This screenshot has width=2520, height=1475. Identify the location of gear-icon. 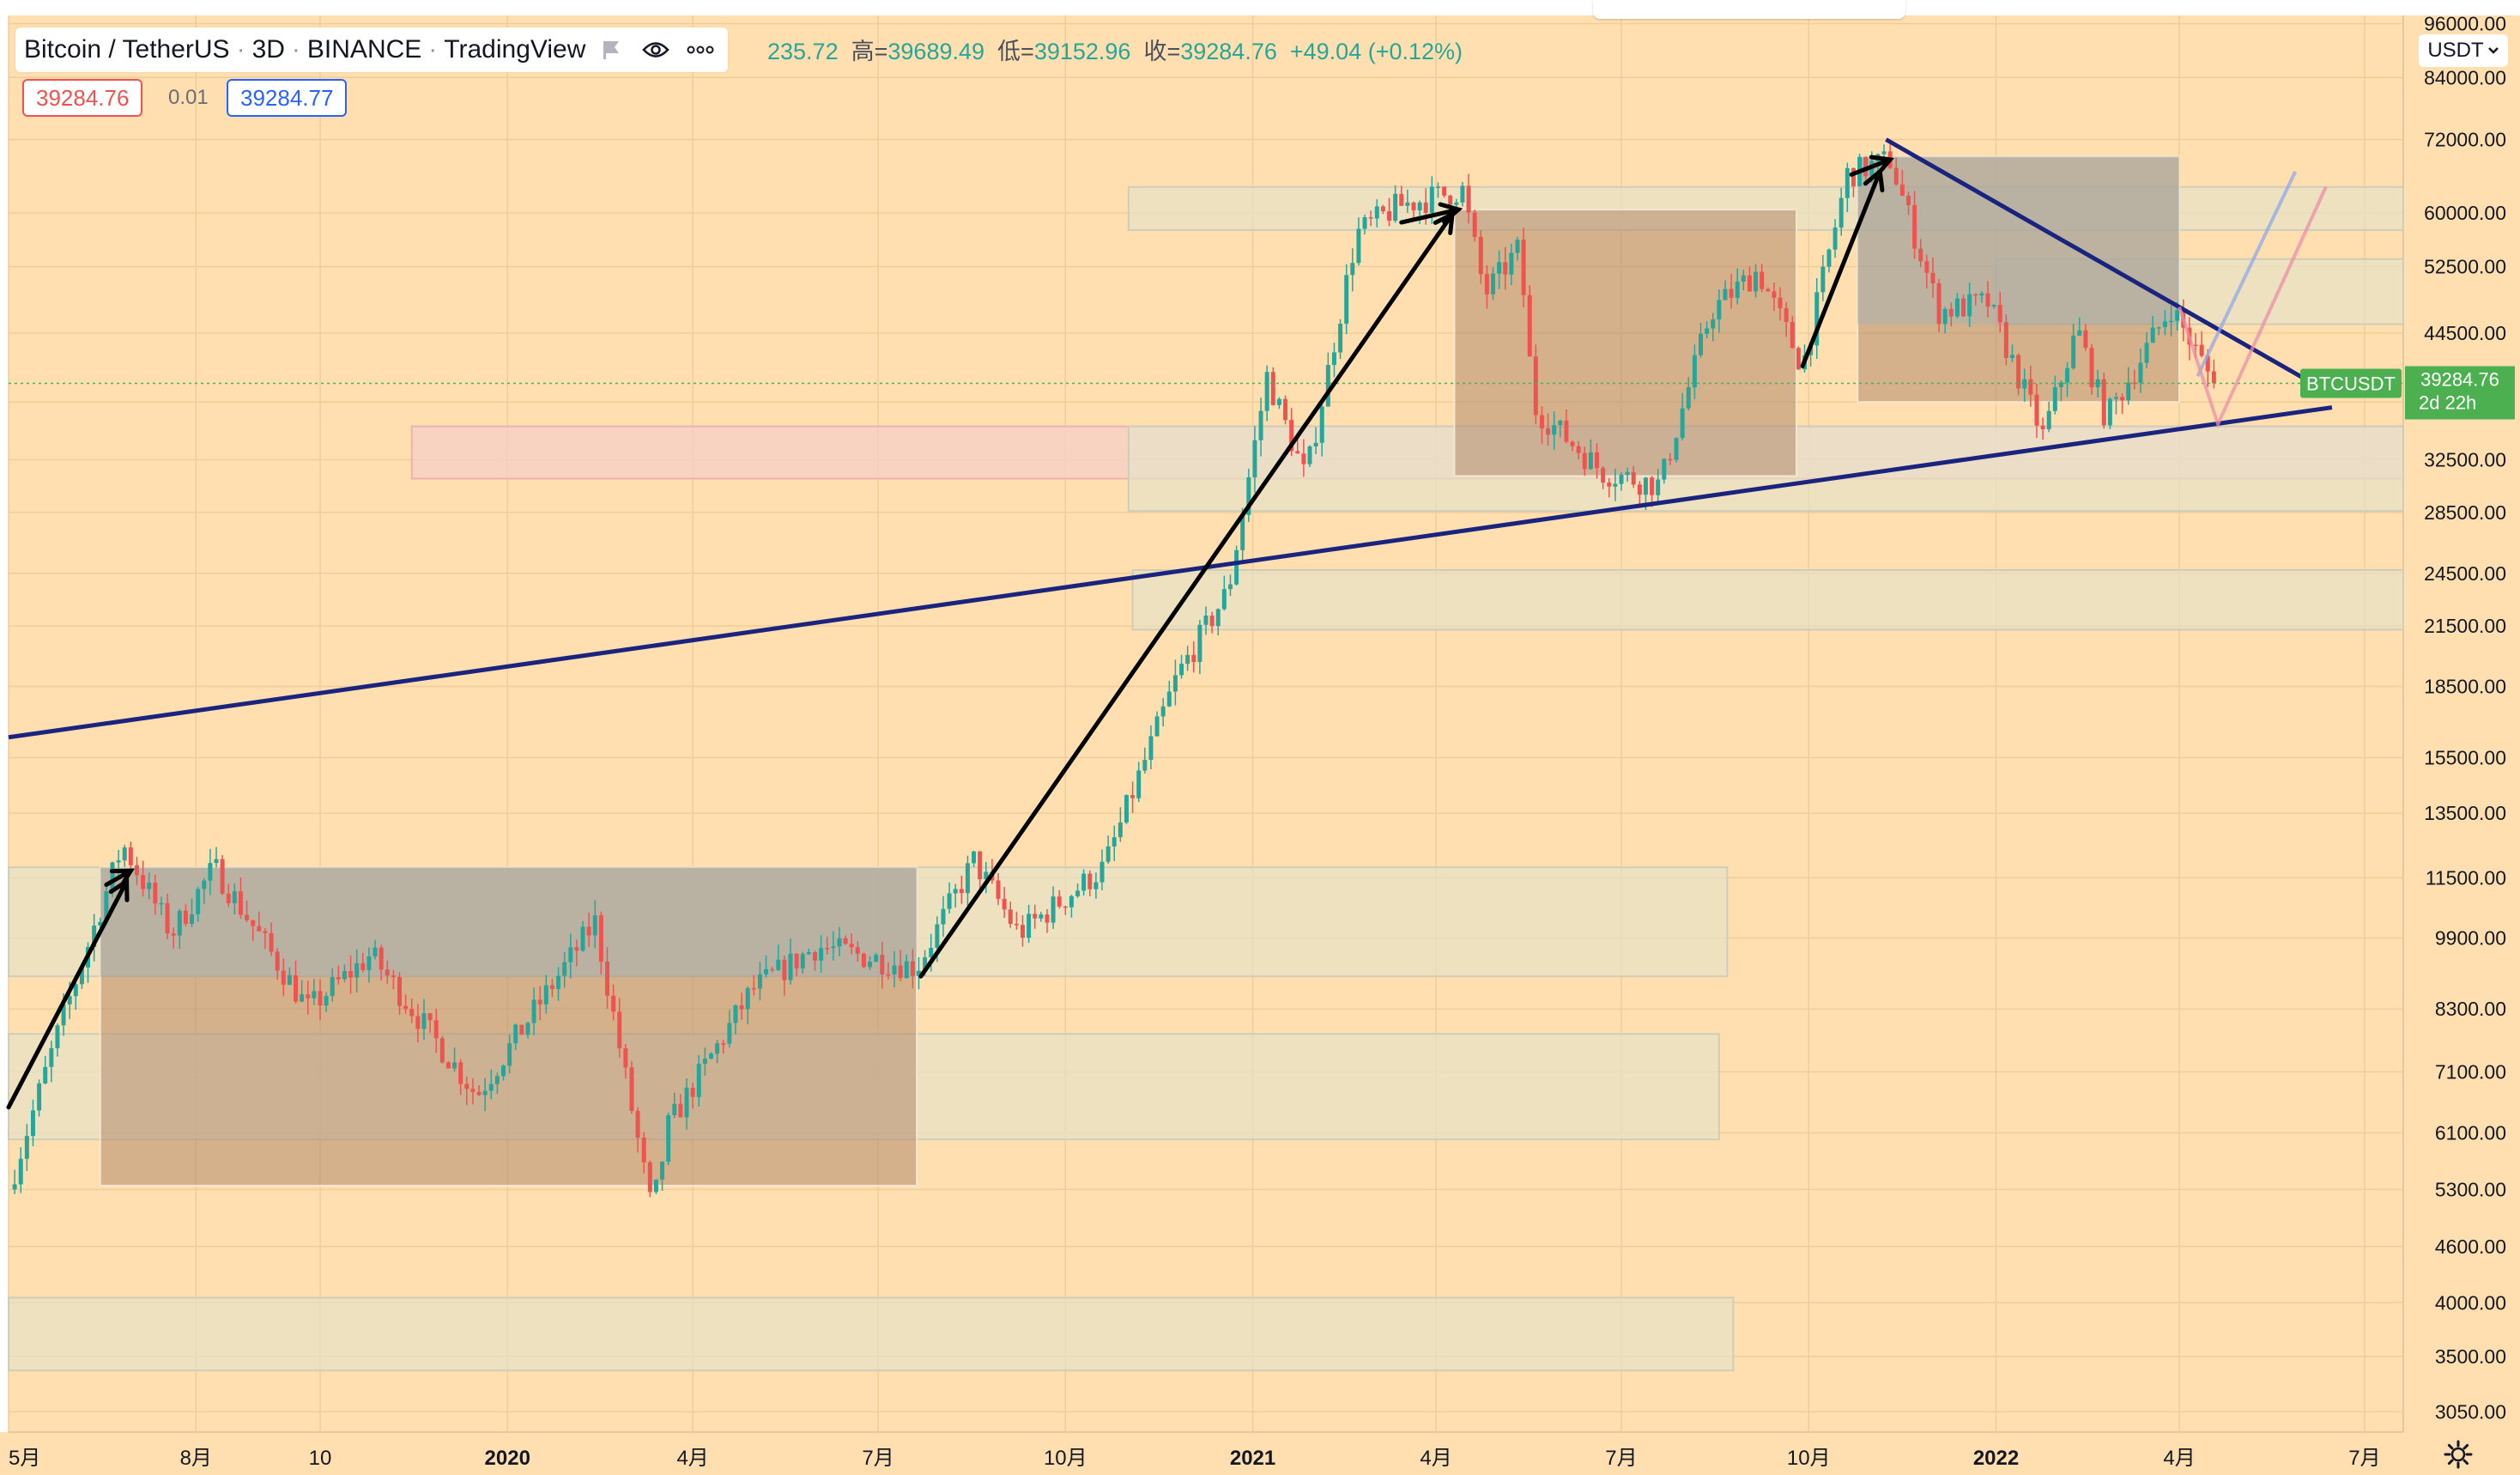
(2459, 1454).